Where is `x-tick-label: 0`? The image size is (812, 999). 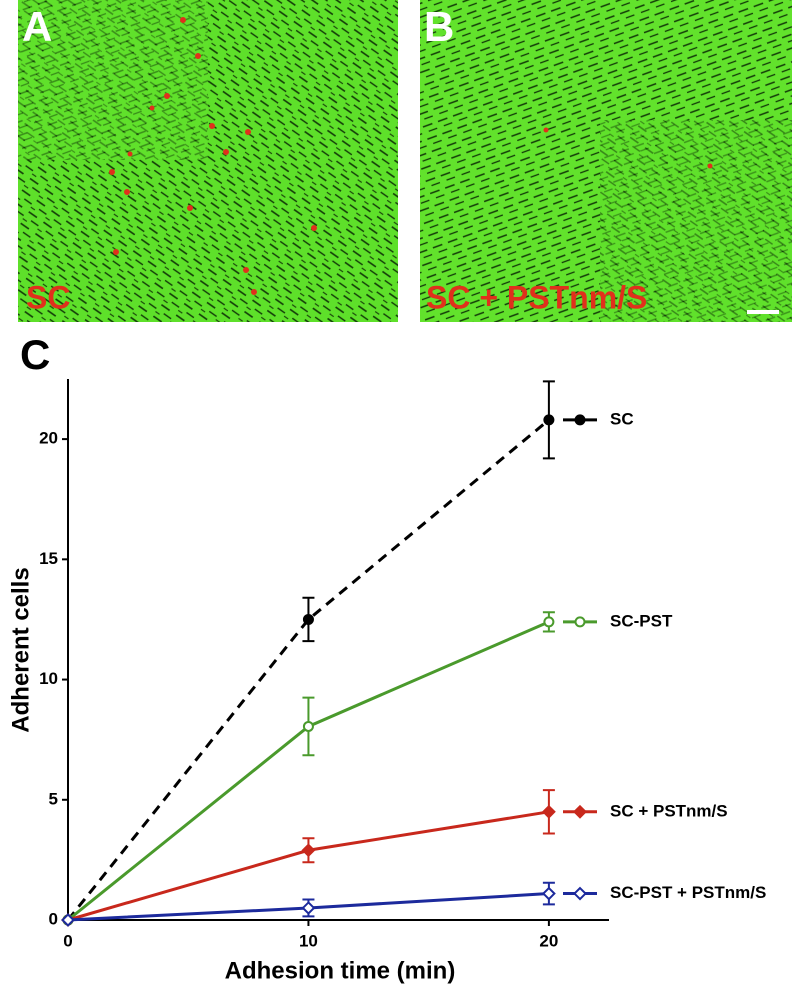
x-tick-label: 0 is located at coordinates (67, 940).